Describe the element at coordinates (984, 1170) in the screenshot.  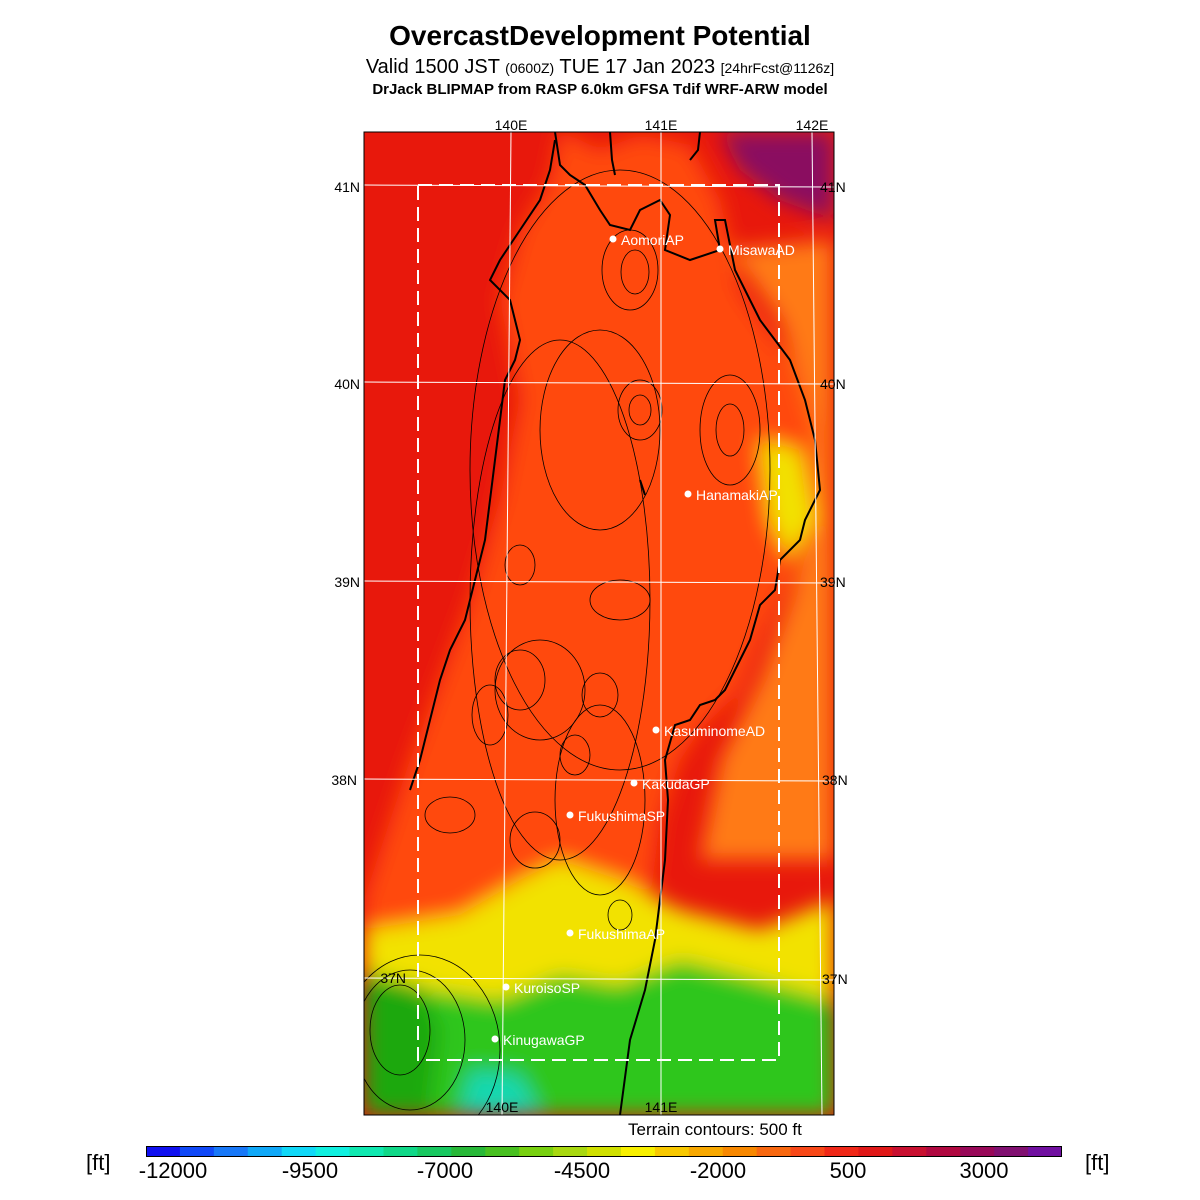
I see `colorbar-tick-label: 3000` at that location.